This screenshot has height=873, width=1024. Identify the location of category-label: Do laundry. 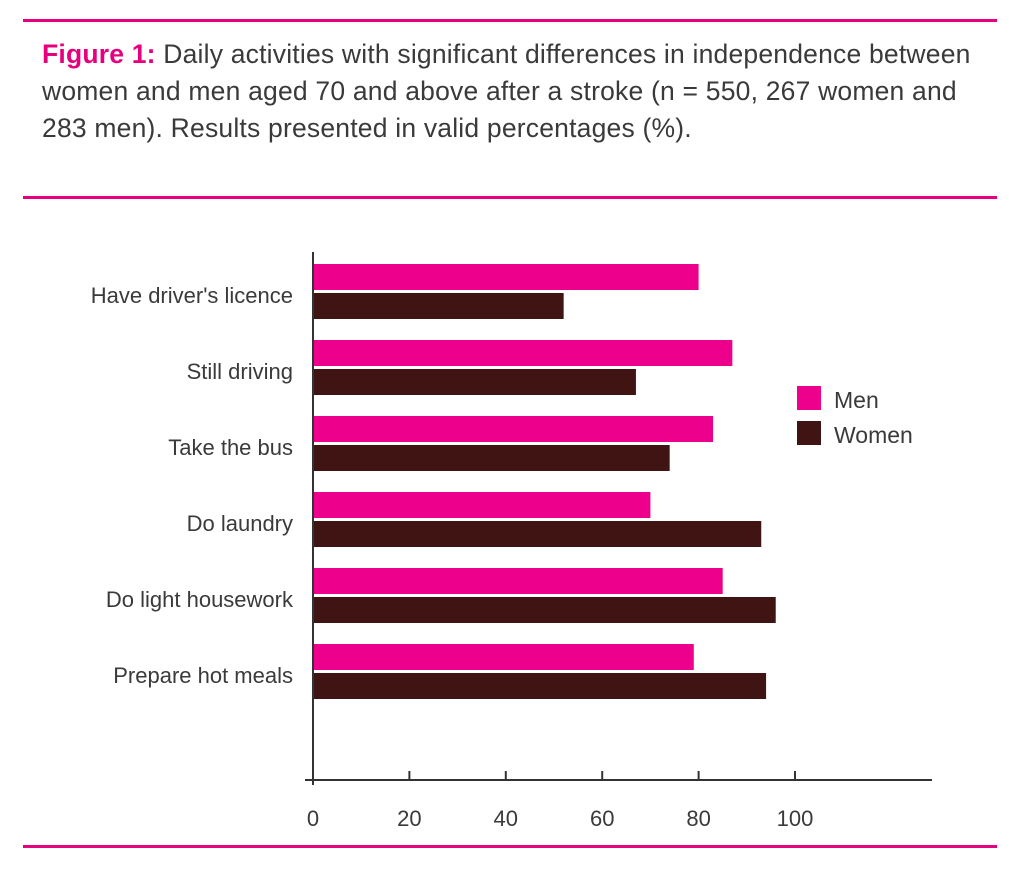
(240, 523).